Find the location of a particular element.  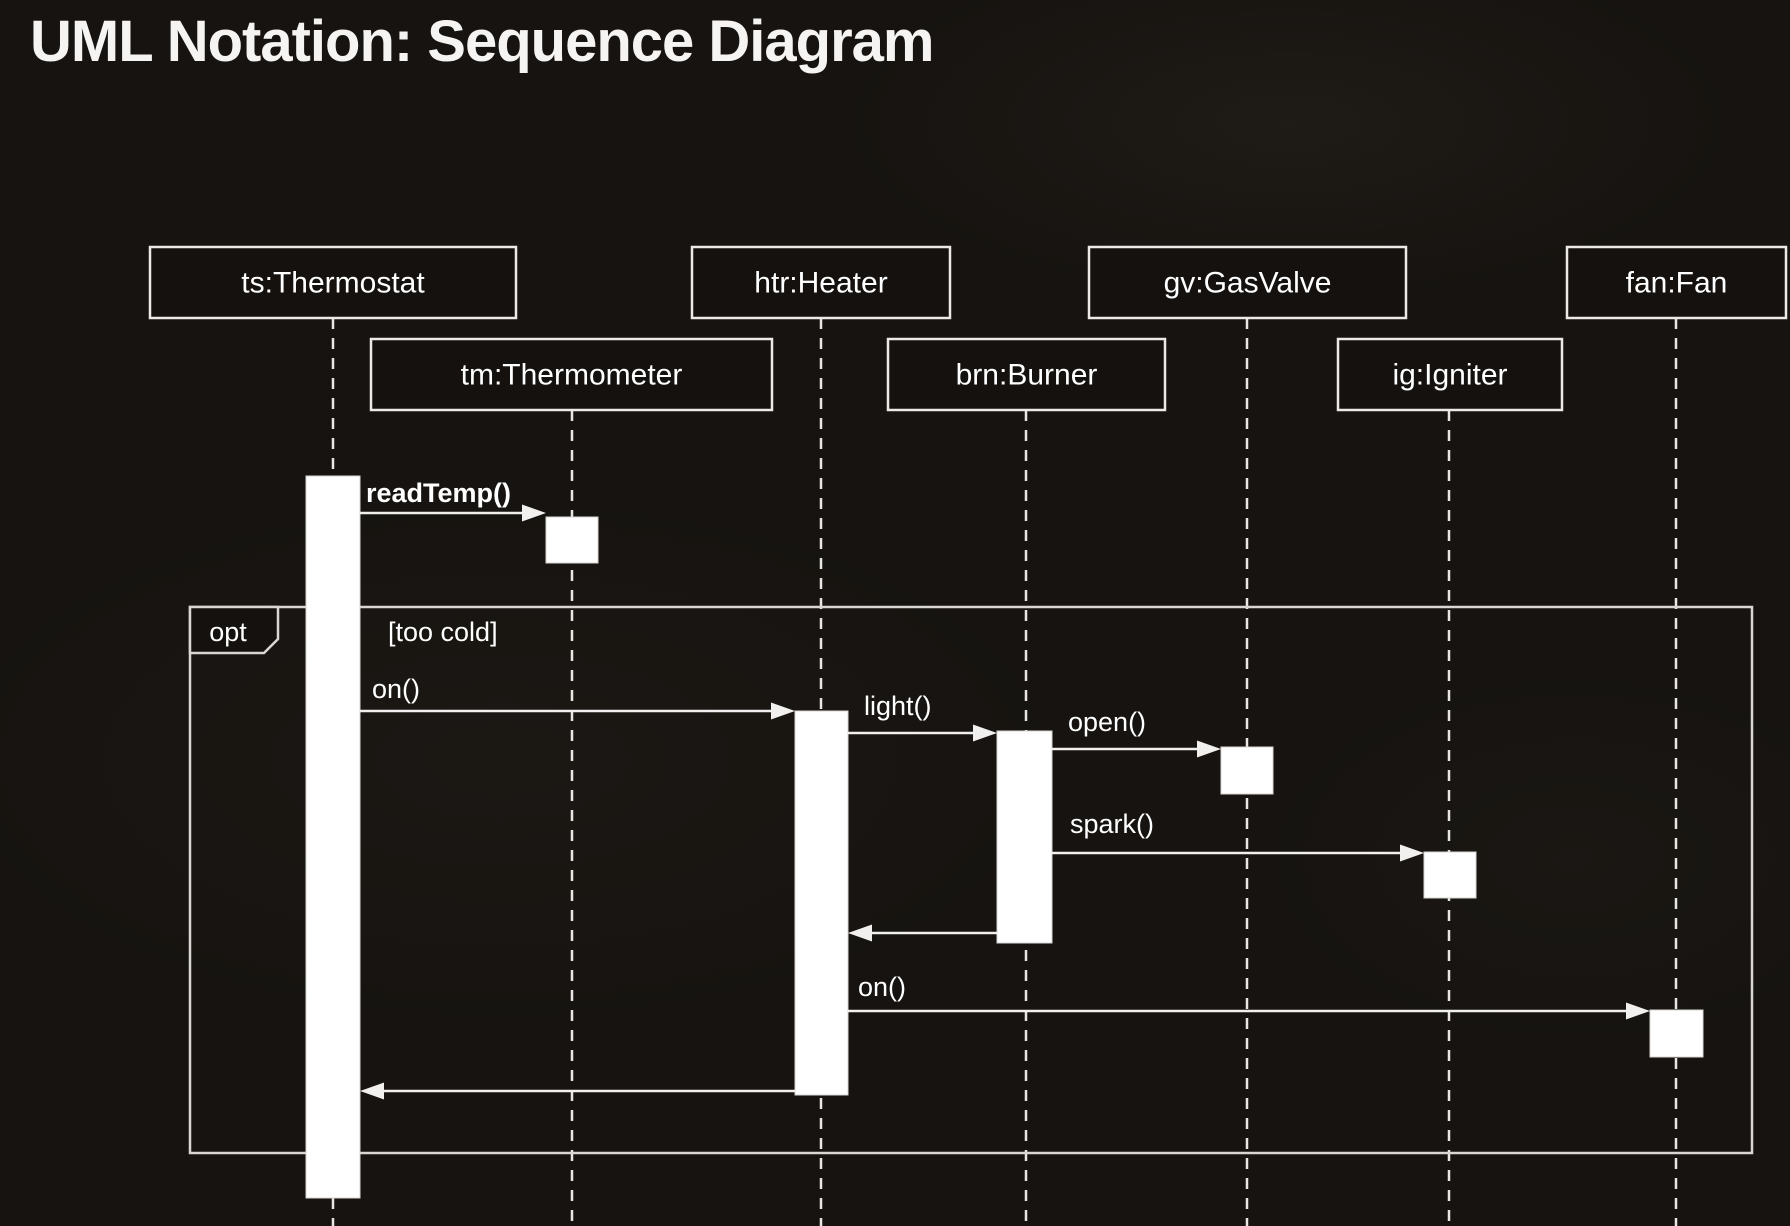

object-box-ts: ts:Thermostat is located at coordinates (333, 282).